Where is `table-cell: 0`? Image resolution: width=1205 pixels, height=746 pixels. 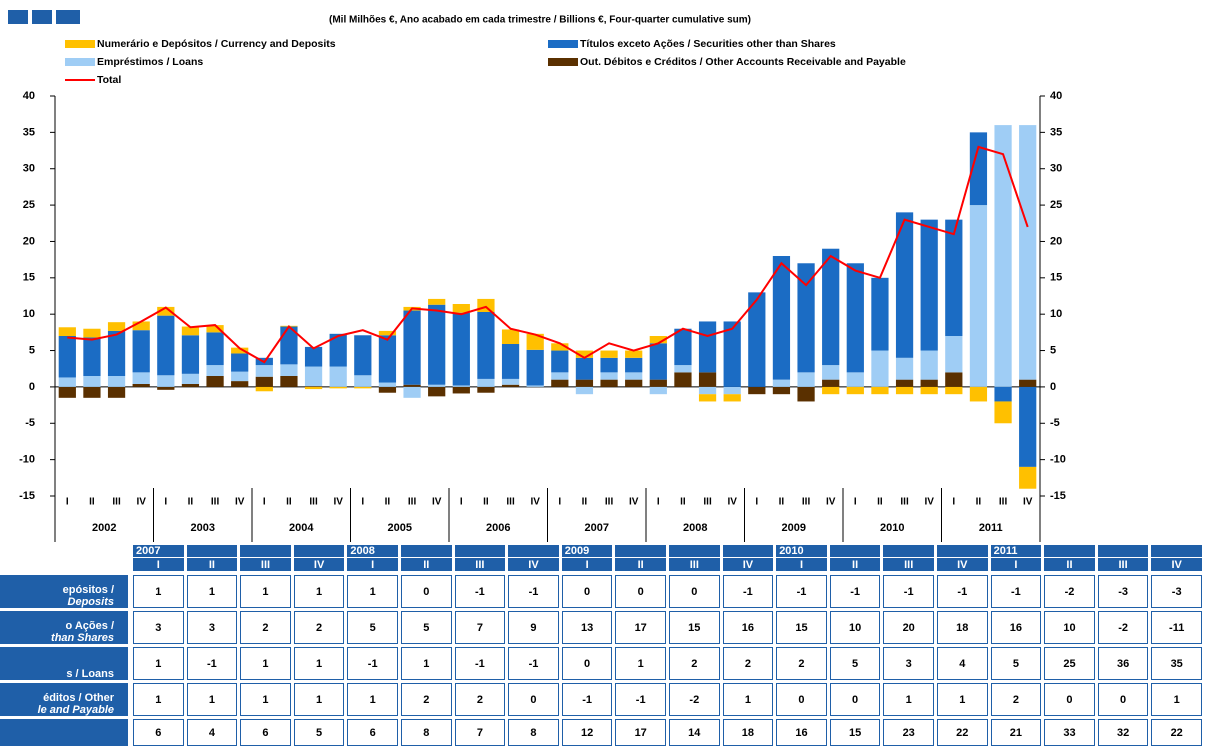
table-cell: 0 is located at coordinates (694, 591).